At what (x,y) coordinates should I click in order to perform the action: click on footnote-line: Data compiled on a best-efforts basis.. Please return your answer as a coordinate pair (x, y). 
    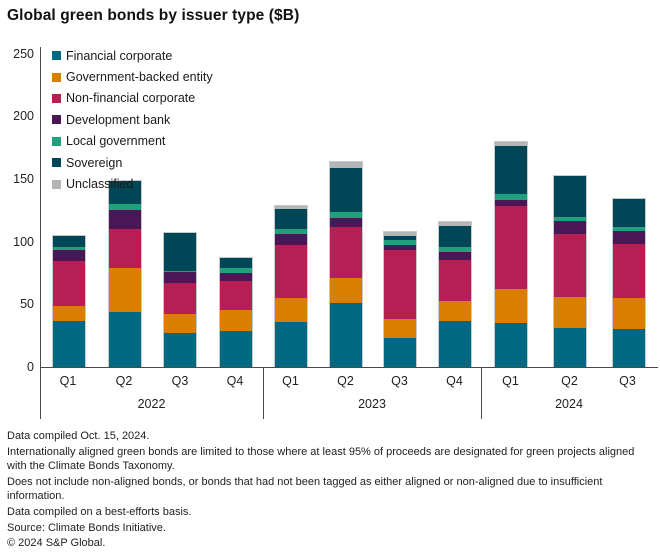
    Looking at the image, I should click on (99, 511).